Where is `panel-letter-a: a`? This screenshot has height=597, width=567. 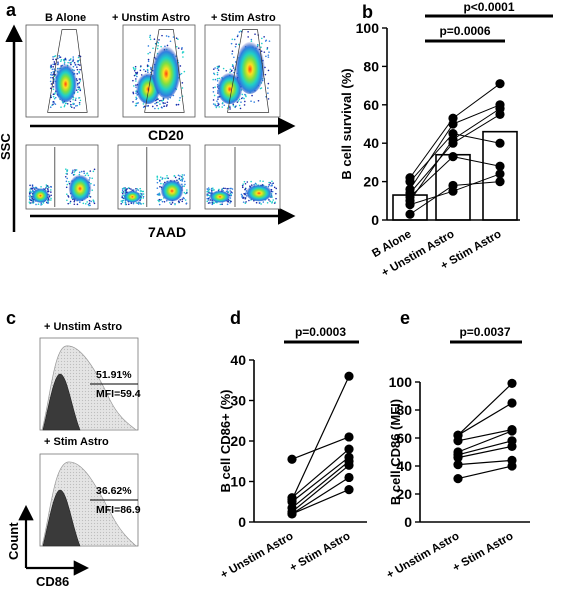 panel-letter-a: a is located at coordinates (11, 10).